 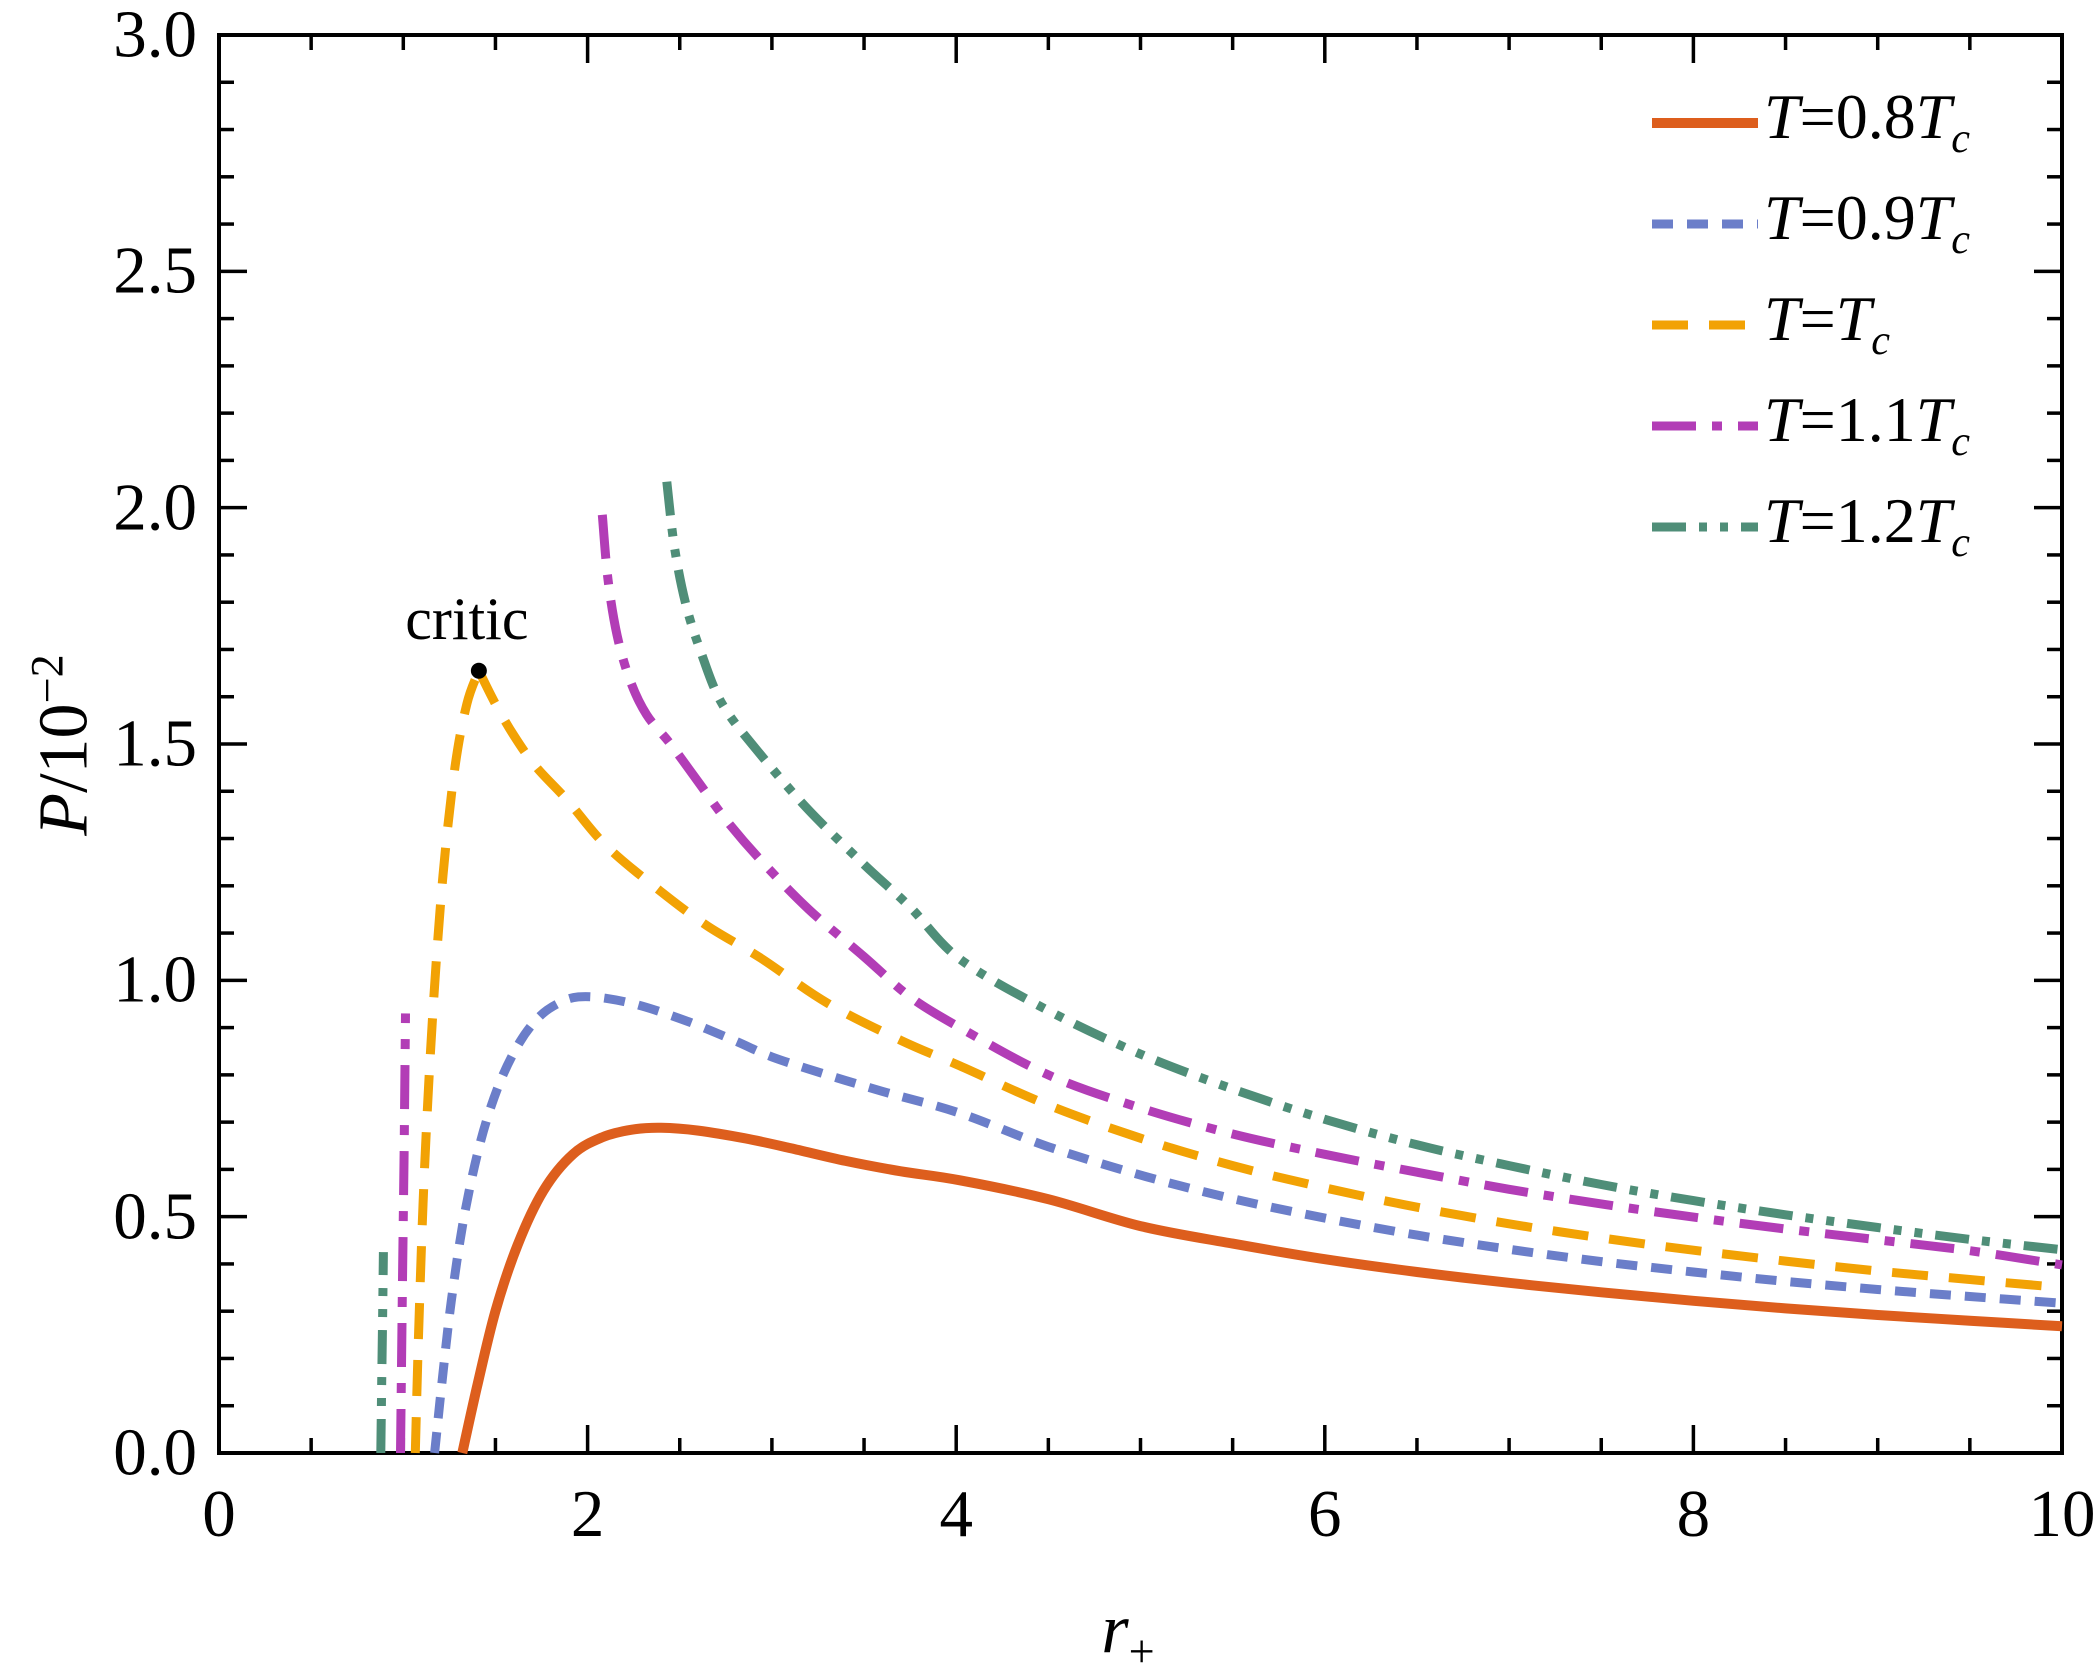 What do you see at coordinates (1705, 122) in the screenshot?
I see `legend-line-T=0.8Tc` at bounding box center [1705, 122].